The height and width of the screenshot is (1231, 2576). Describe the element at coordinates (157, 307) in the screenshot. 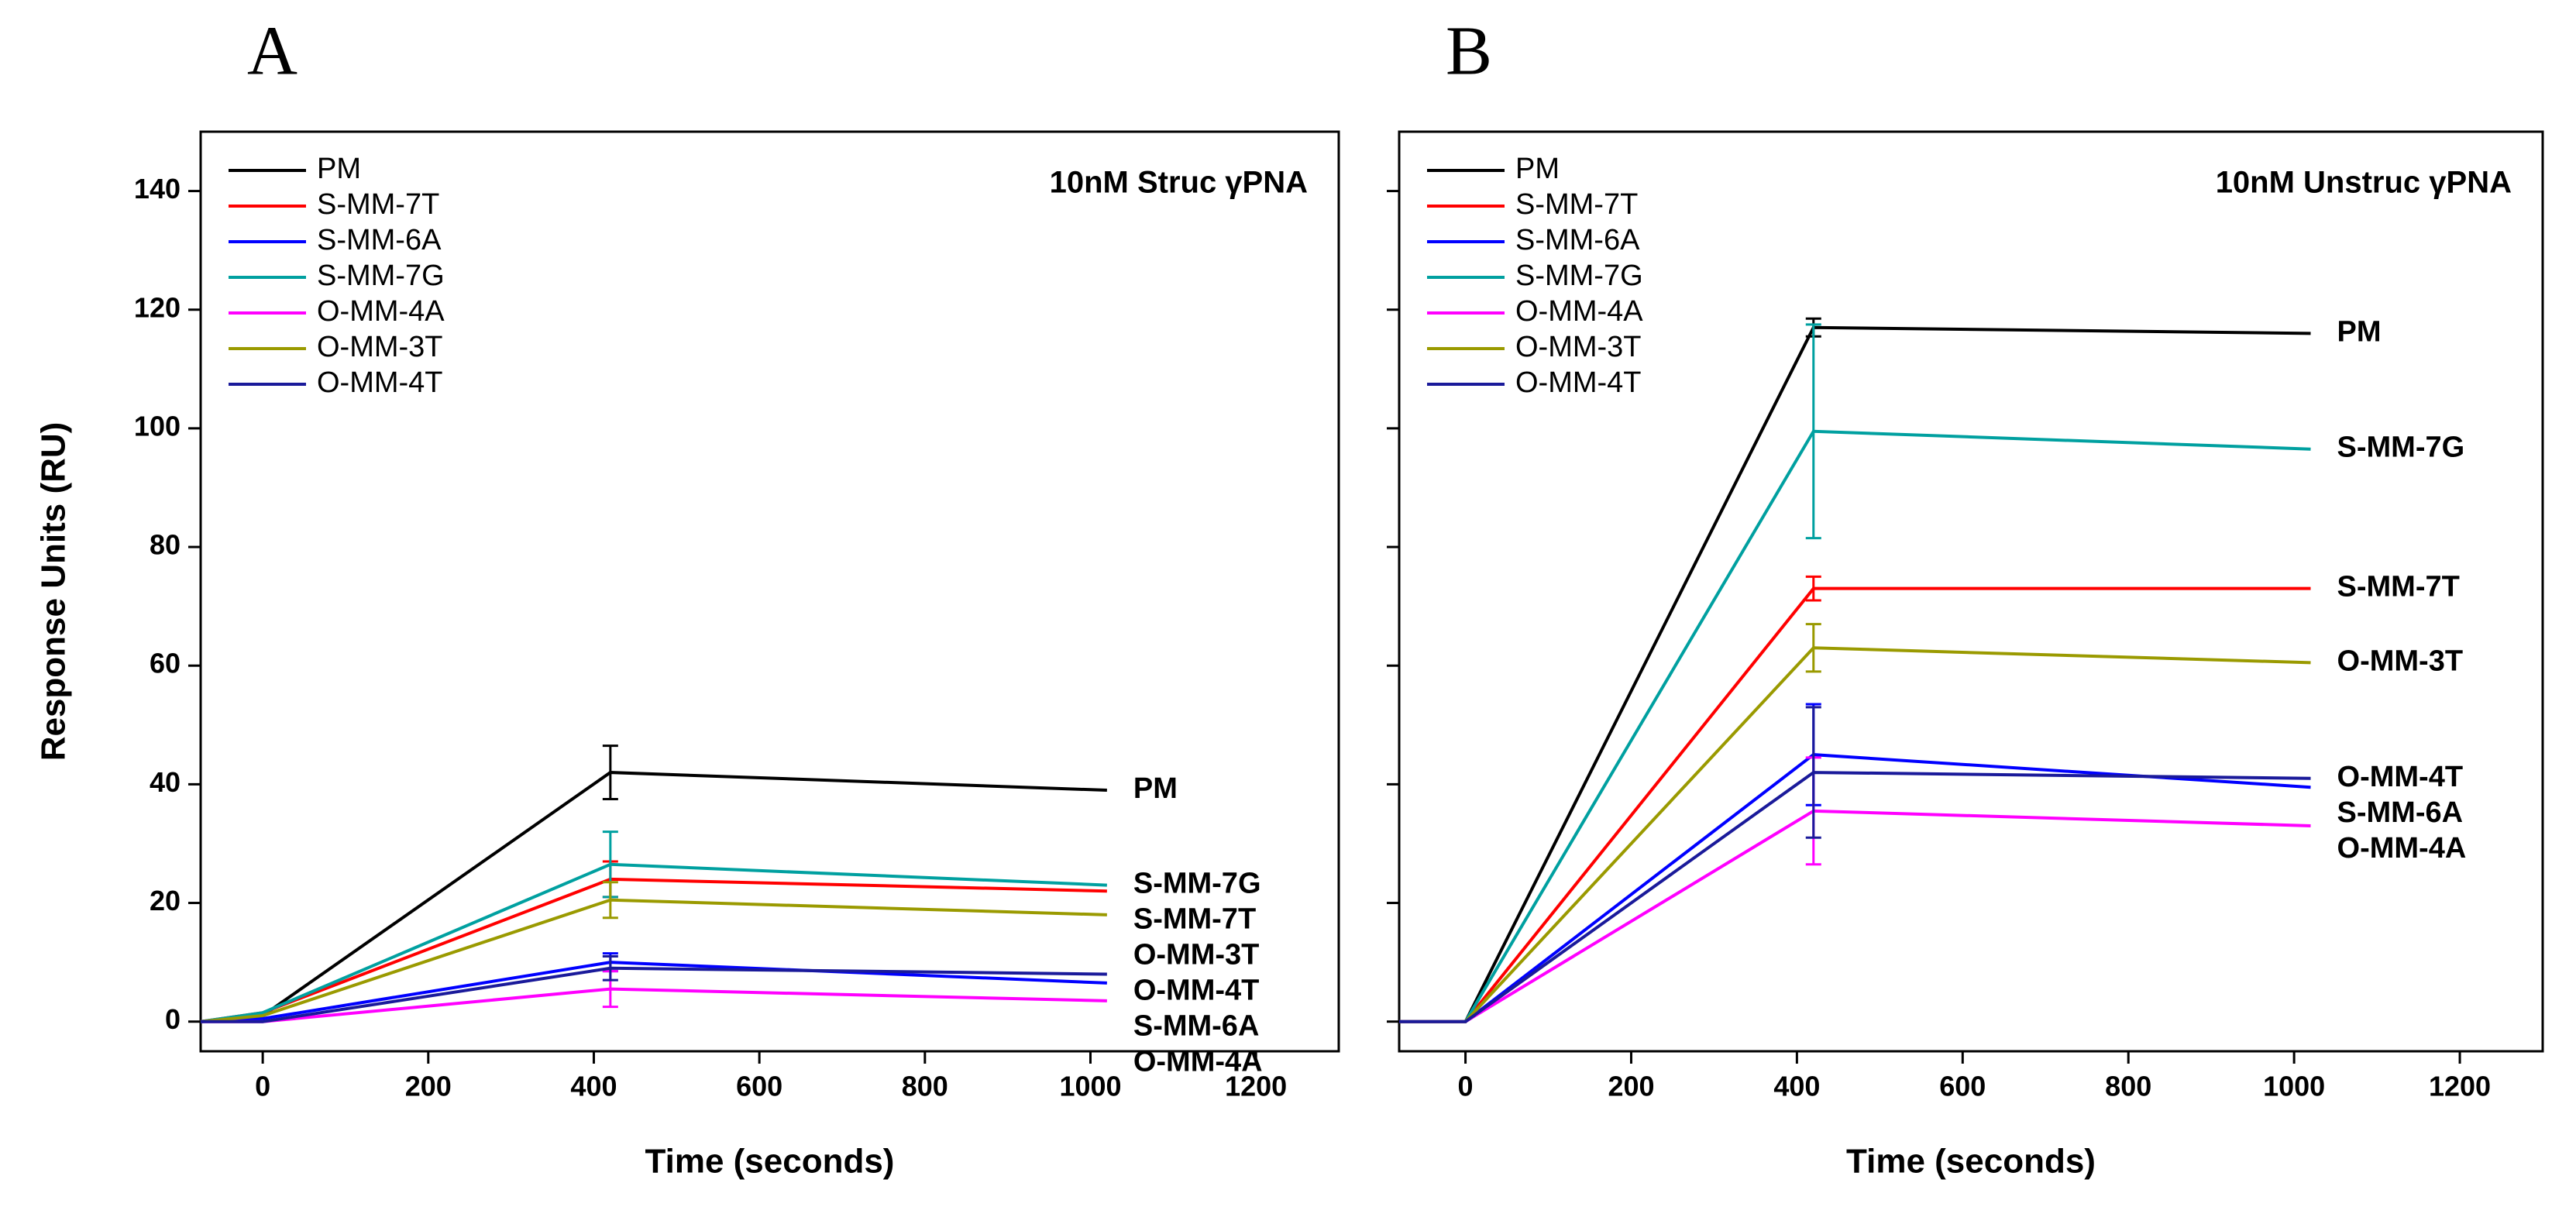

I see `y-tick-label: 120` at that location.